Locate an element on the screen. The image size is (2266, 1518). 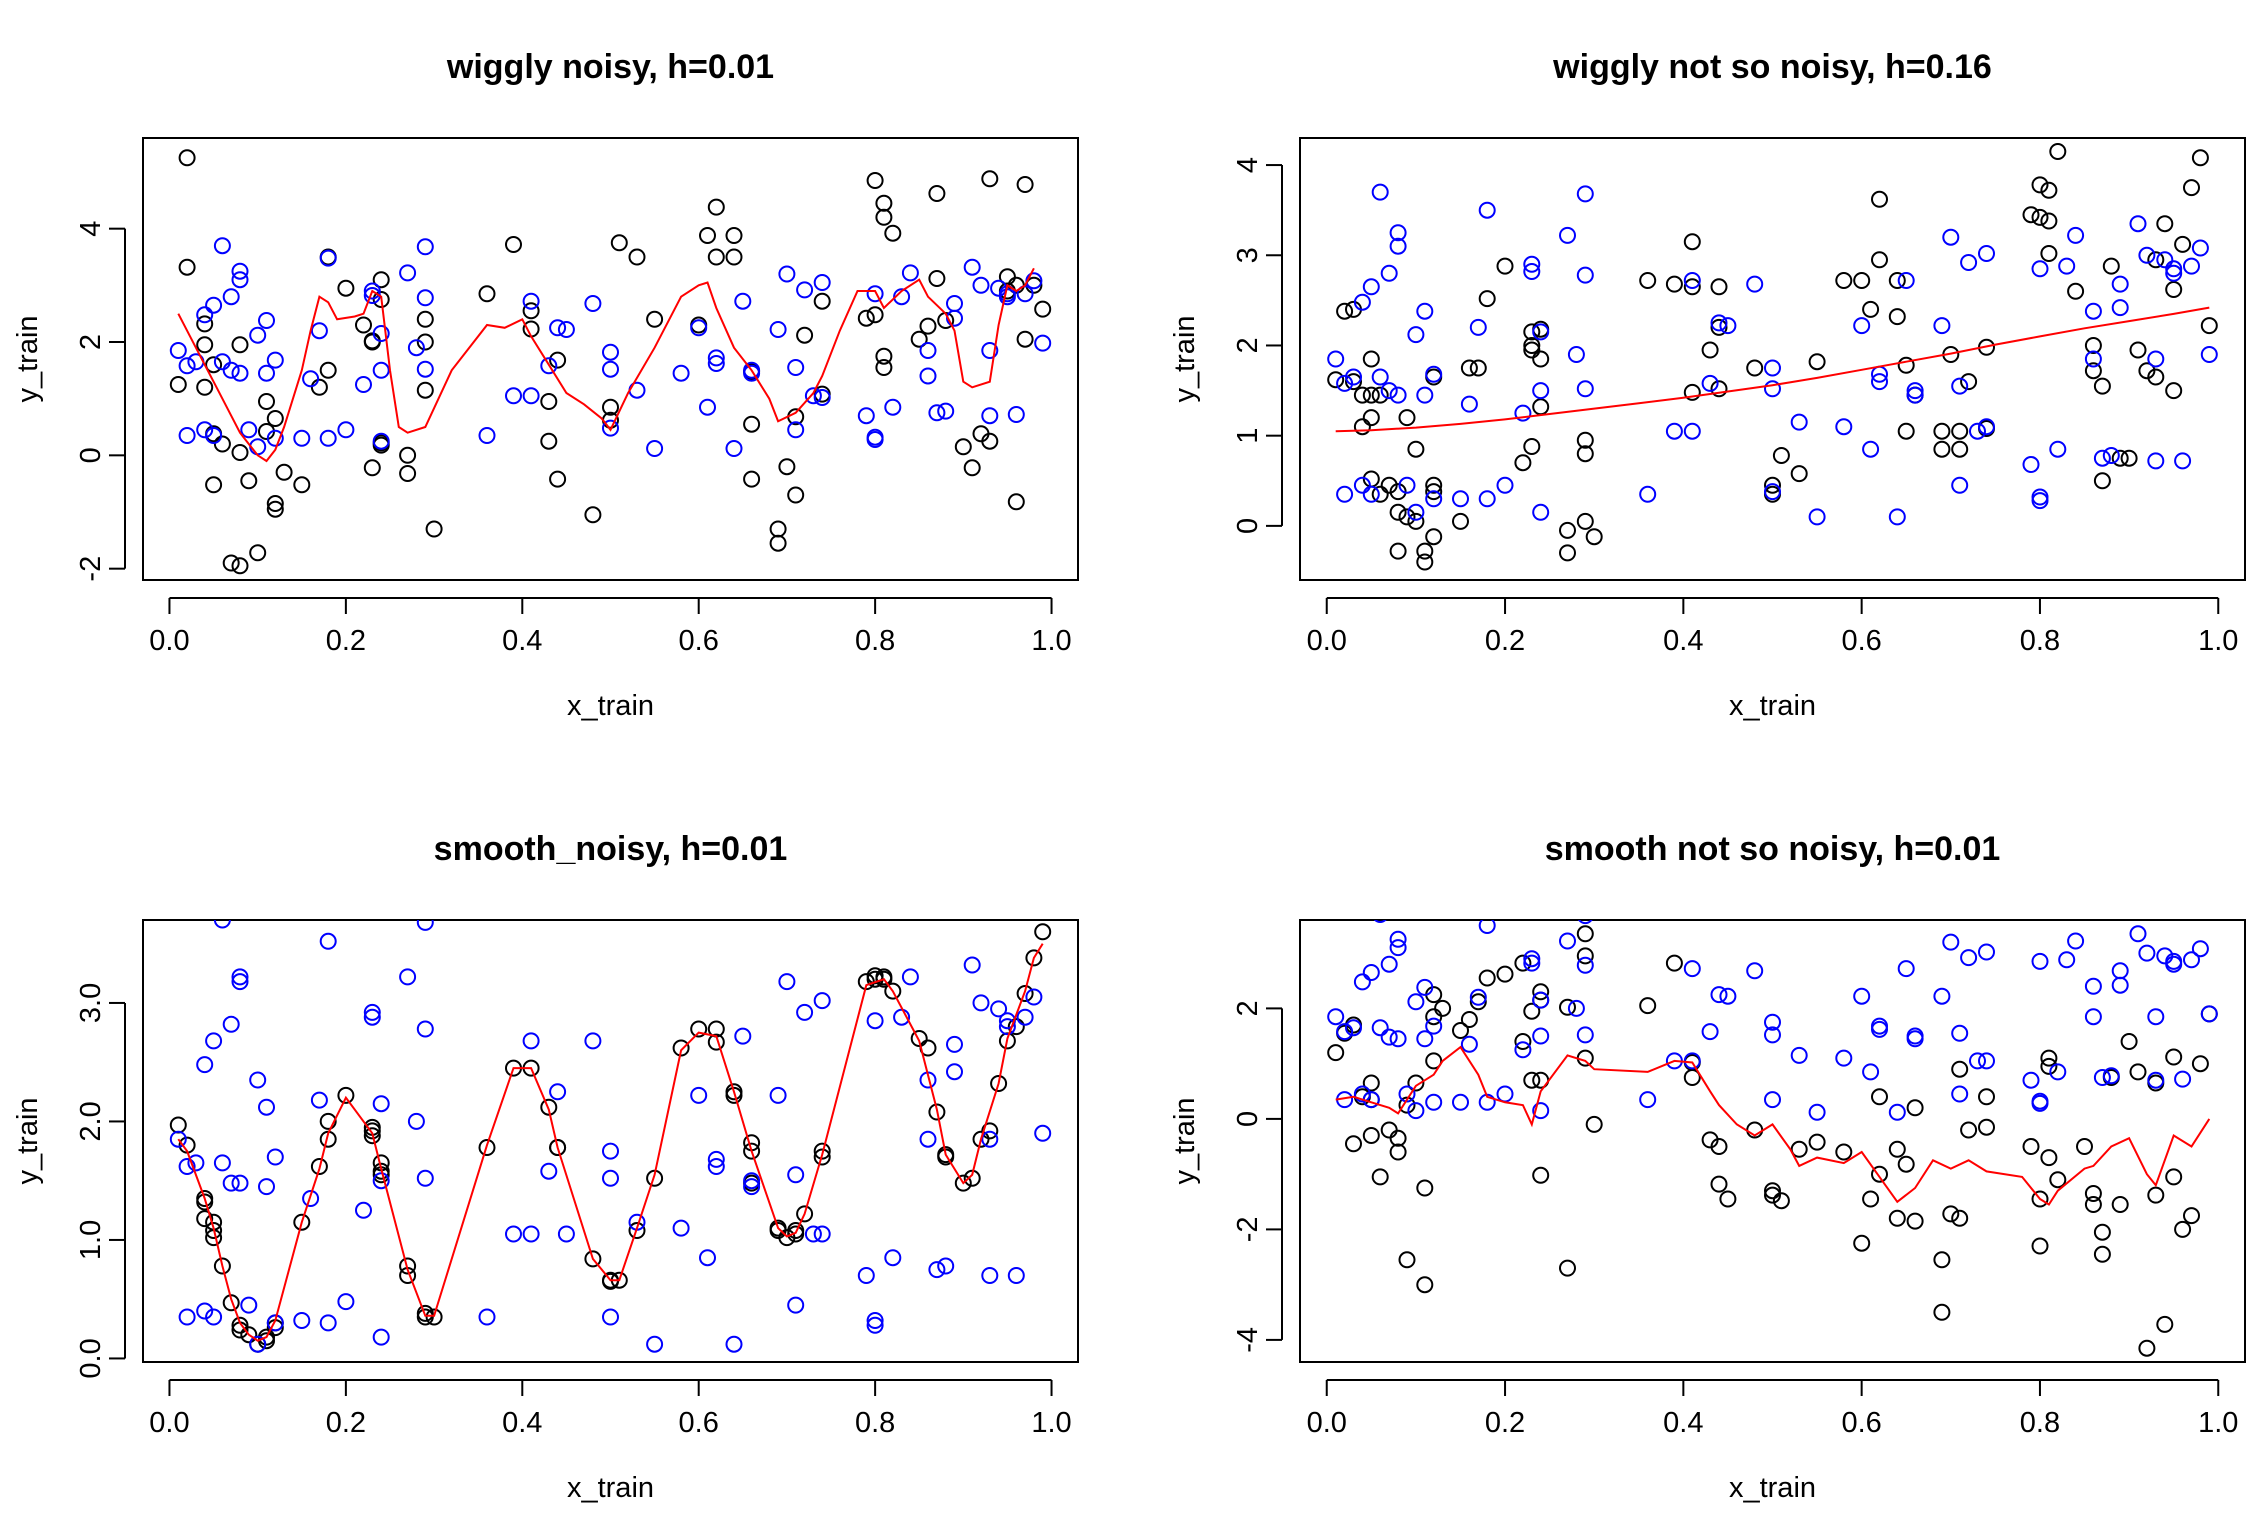
x-tick-label: 0.2 is located at coordinates (1505, 641).